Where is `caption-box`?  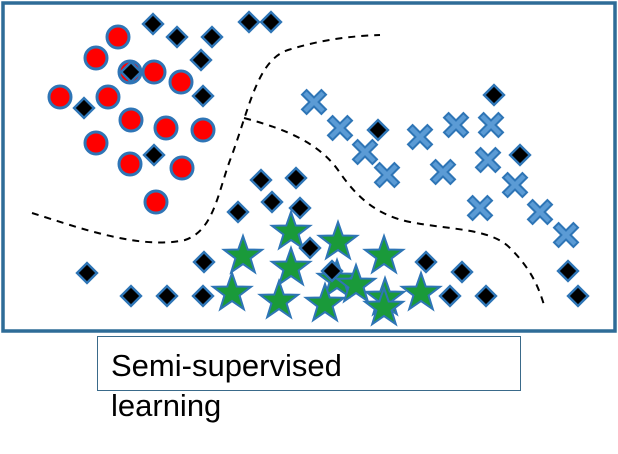 caption-box is located at coordinates (309, 363).